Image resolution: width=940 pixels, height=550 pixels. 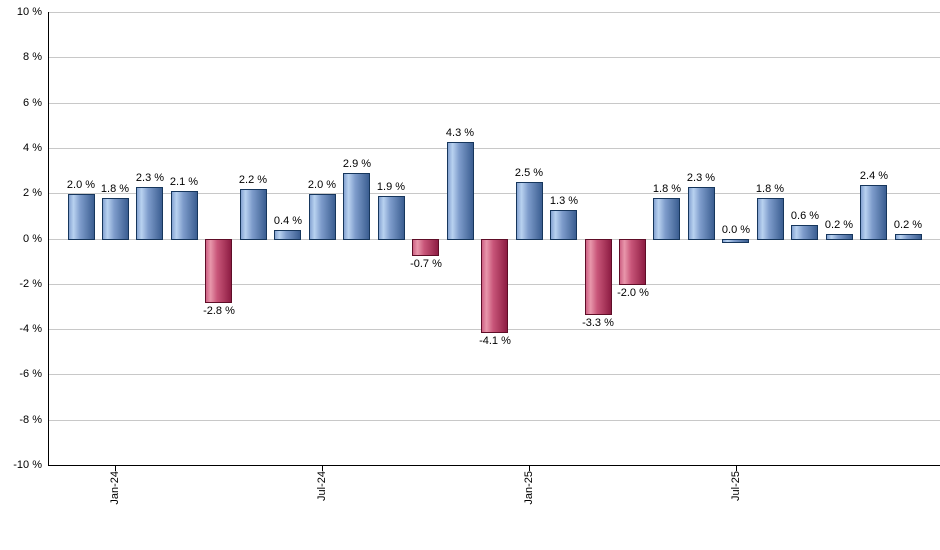 What do you see at coordinates (874, 176) in the screenshot?
I see `bar-value-label: 2.4 %` at bounding box center [874, 176].